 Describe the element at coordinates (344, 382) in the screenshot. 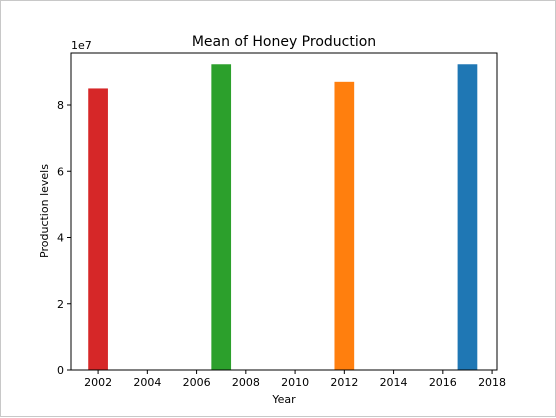

I see `x-tick-label: 2012` at that location.